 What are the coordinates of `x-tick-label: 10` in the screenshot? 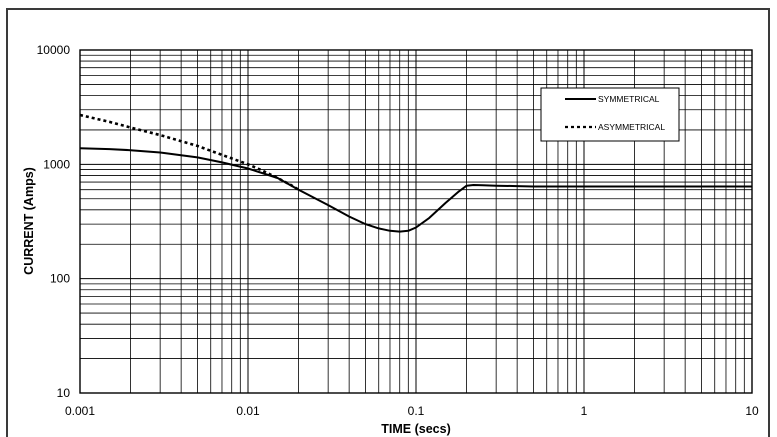 It's located at (752, 411).